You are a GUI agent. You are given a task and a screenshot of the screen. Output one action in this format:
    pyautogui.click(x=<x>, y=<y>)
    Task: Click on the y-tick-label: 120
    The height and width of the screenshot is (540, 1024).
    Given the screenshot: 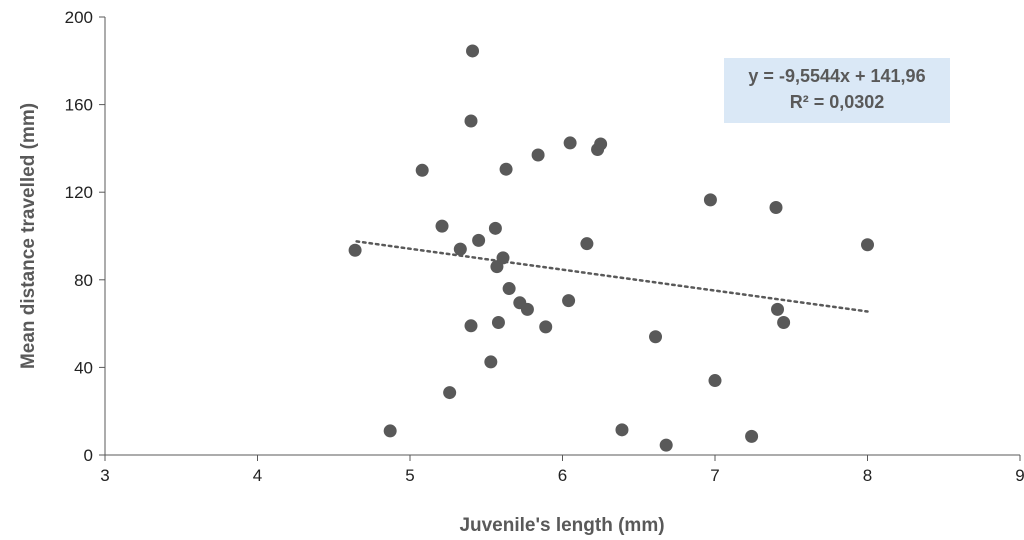 What is the action you would take?
    pyautogui.click(x=79, y=192)
    